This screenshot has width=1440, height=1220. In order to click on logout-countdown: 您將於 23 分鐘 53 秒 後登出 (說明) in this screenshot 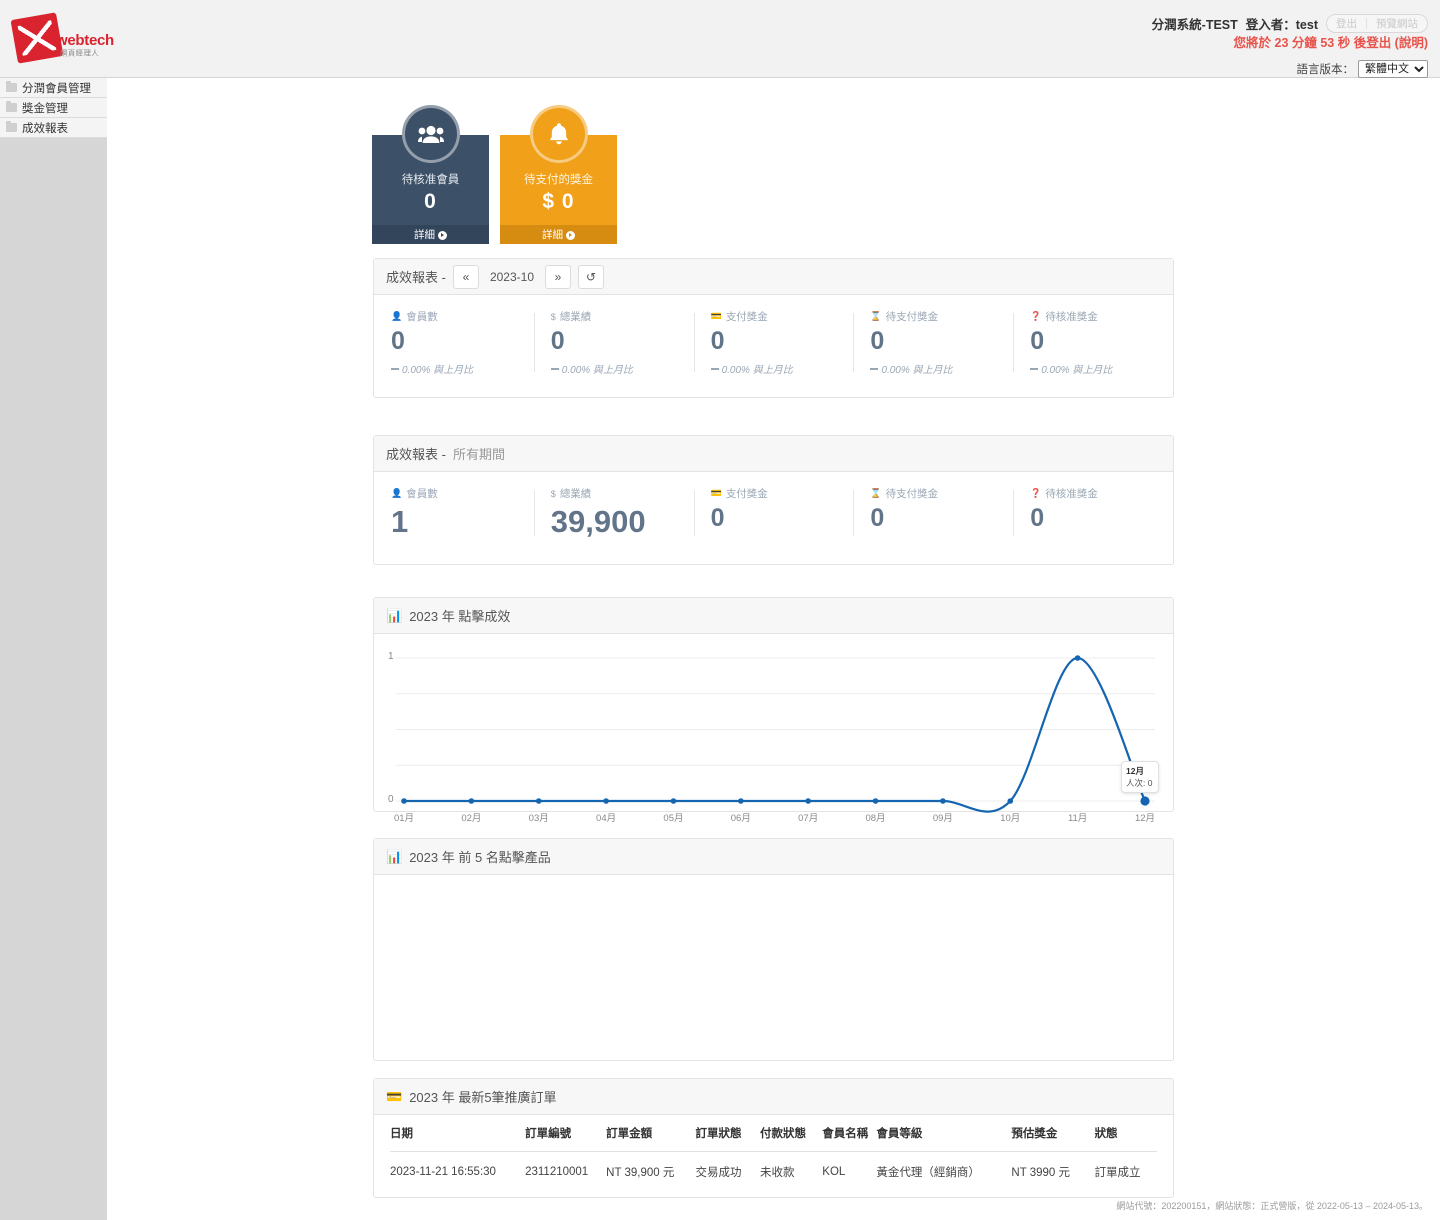, I will do `click(1330, 43)`.